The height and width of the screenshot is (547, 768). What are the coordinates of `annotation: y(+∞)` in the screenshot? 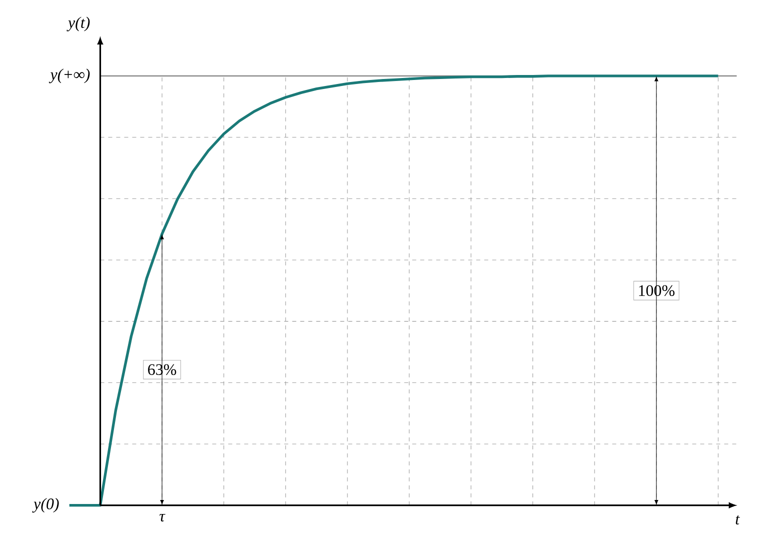 It's located at (69, 76).